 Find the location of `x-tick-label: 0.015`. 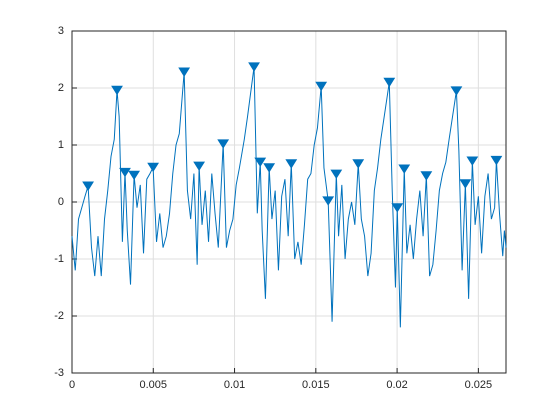

x-tick-label: 0.015 is located at coordinates (316, 385).